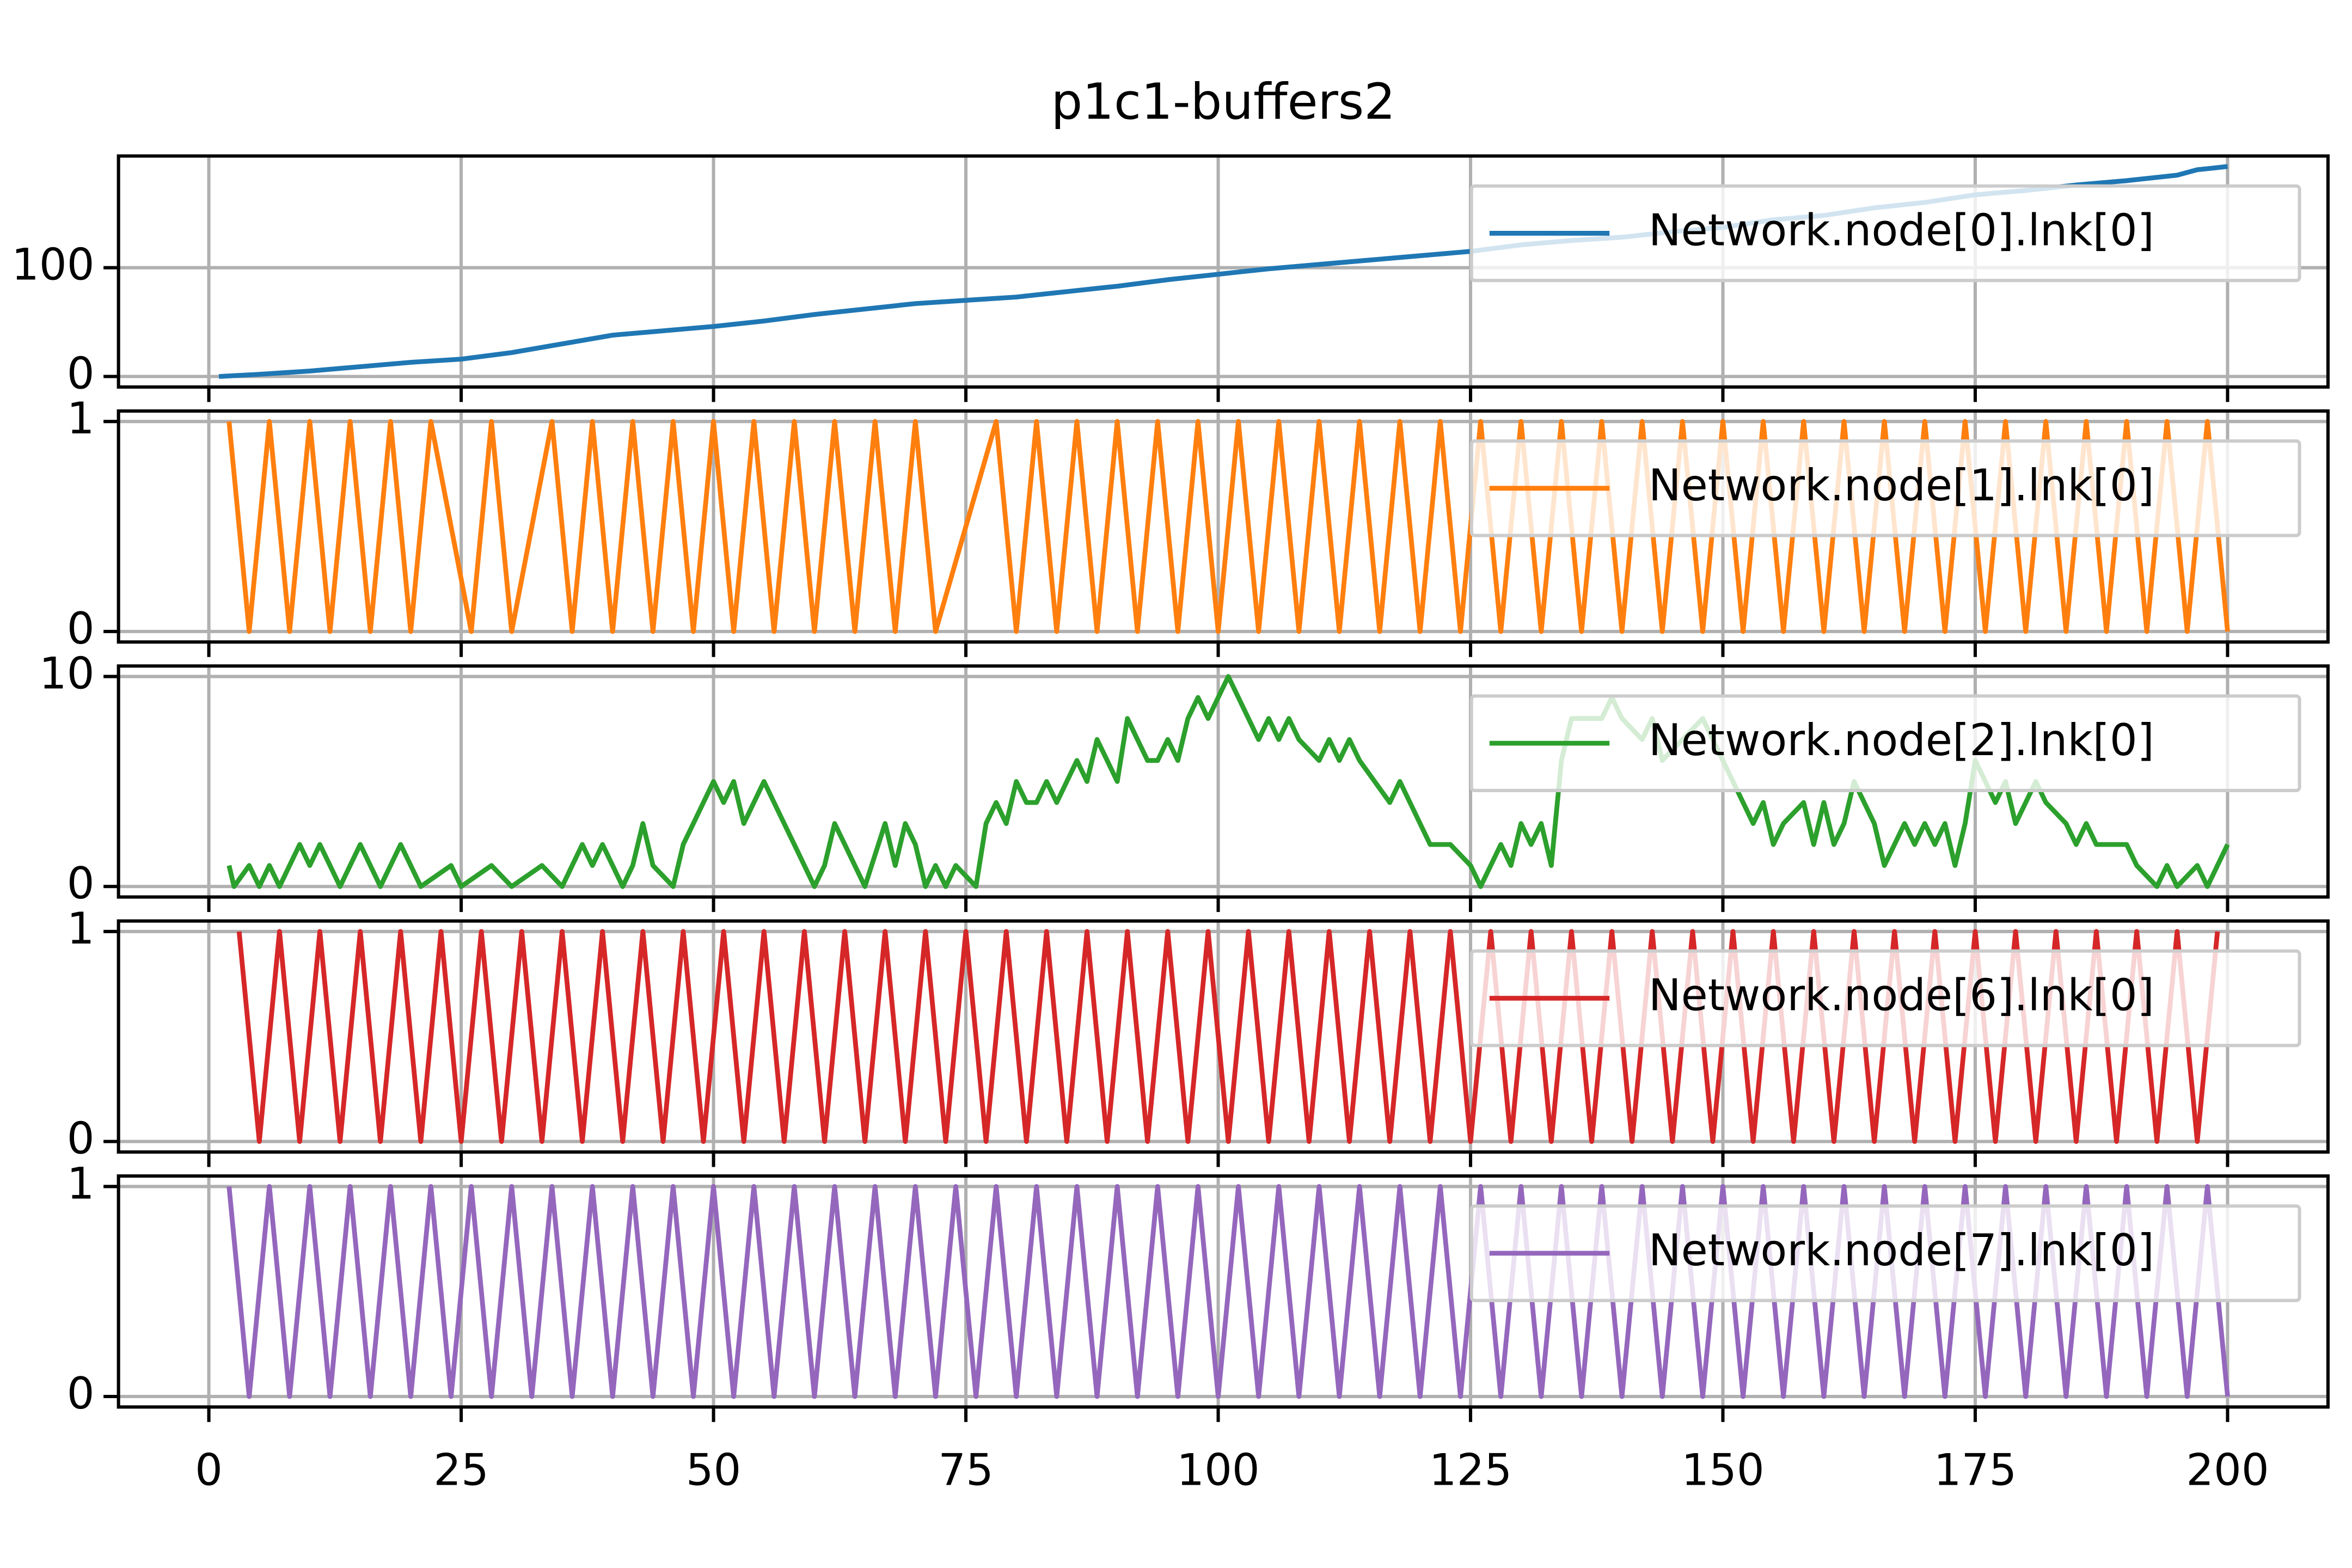  Describe the element at coordinates (1901, 740) in the screenshot. I see `legend-label: Network.node[2].lnk[0]` at that location.